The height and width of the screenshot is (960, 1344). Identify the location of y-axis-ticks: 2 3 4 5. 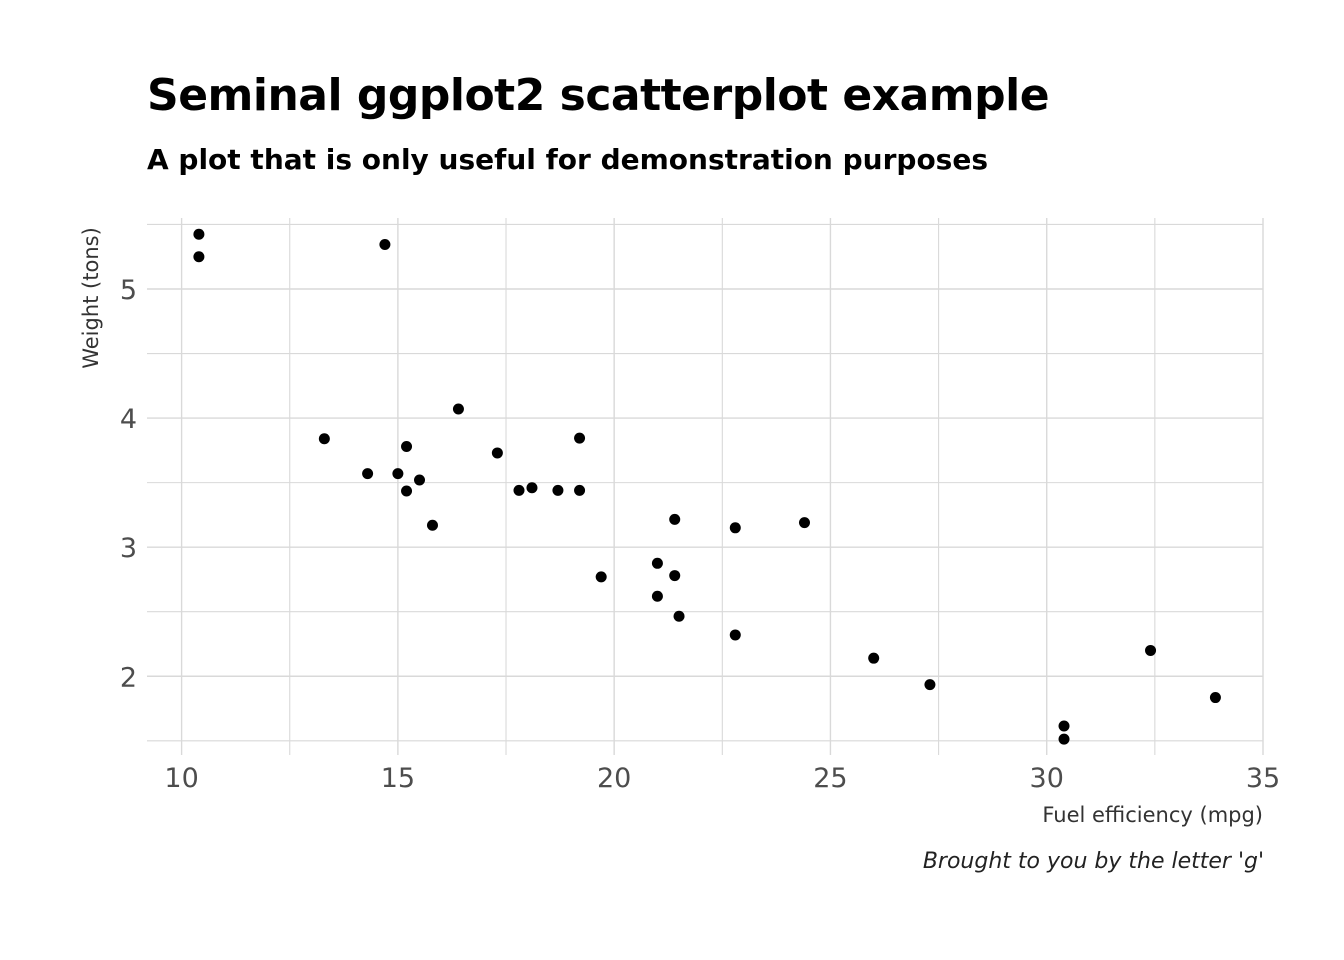
(128, 484).